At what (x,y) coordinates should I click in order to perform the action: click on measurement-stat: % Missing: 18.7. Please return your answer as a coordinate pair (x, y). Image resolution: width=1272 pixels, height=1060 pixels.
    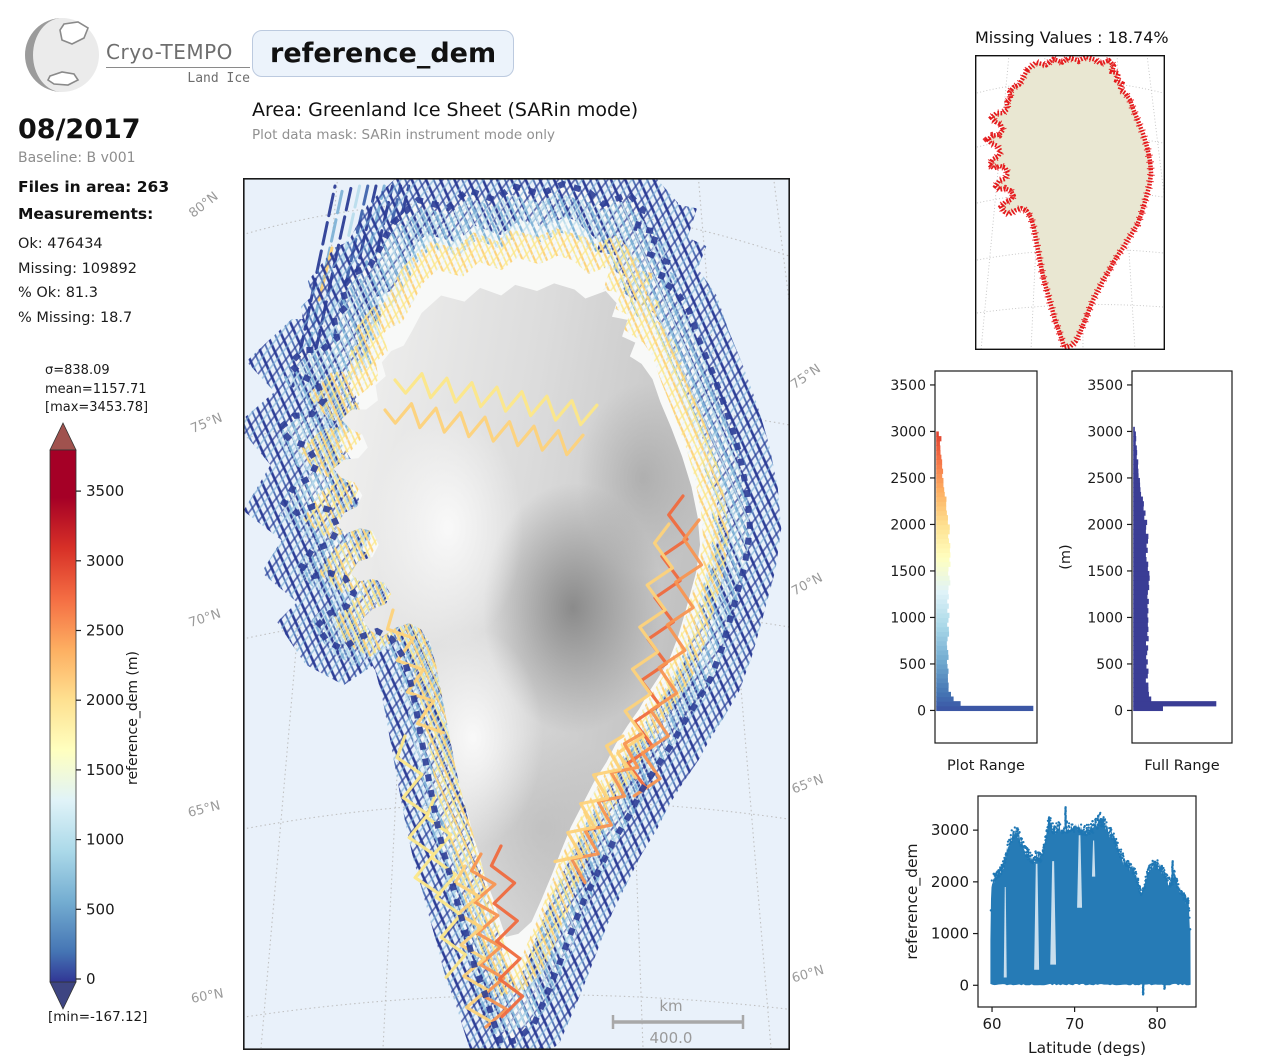
    Looking at the image, I should click on (75, 317).